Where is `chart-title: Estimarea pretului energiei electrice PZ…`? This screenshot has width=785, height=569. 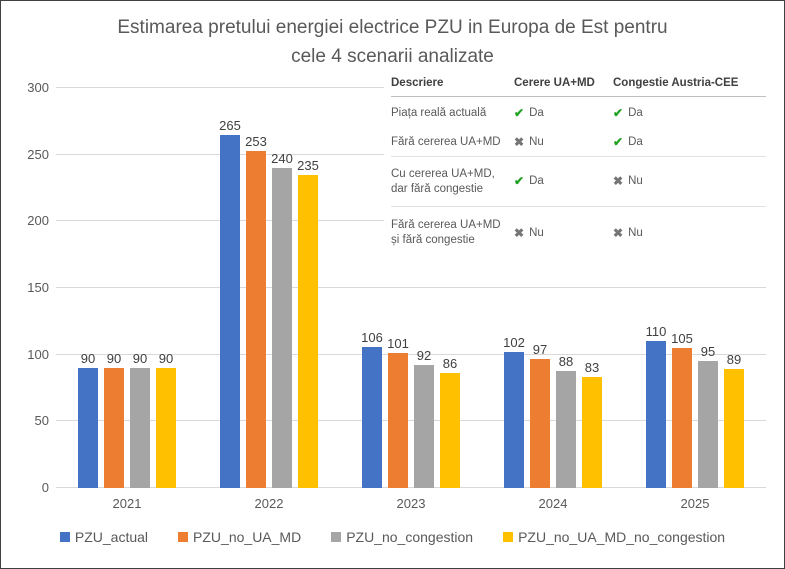
chart-title: Estimarea pretului energiei electrice PZ… is located at coordinates (392, 42).